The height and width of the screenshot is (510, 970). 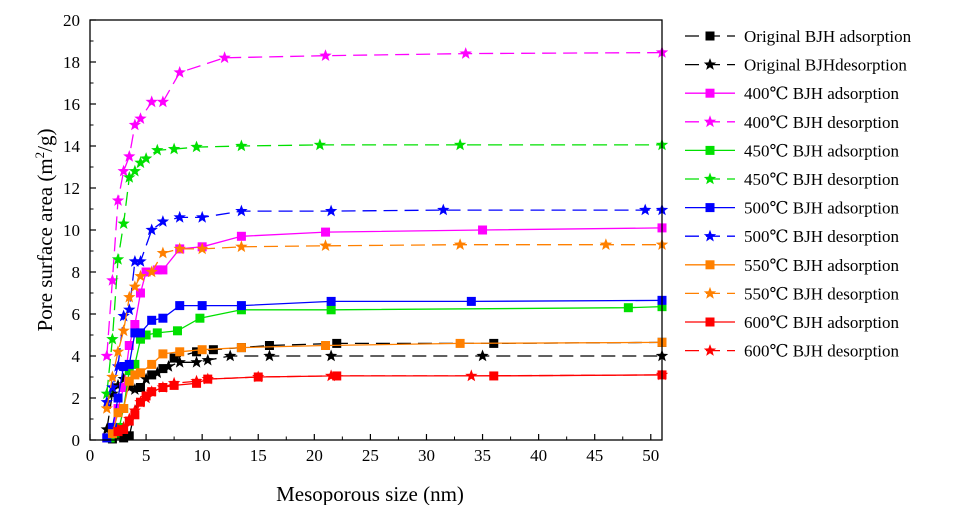 I want to click on x-tick-label: 5, so click(x=146, y=455).